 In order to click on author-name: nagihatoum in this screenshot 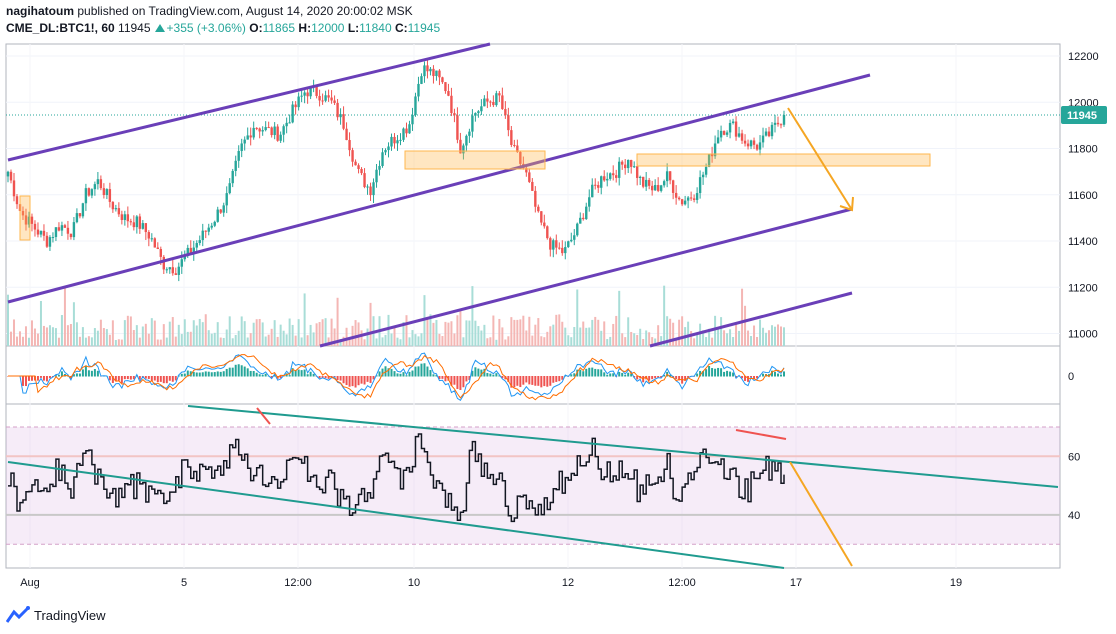, I will do `click(40, 11)`.